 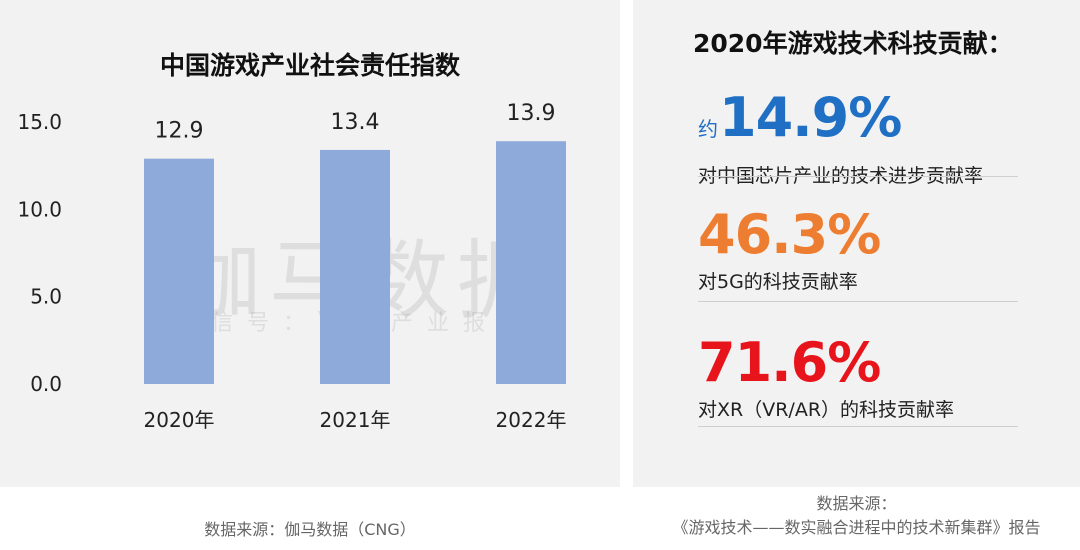 I want to click on stat-xr: 71.6% 对XR（VR/AR）的科技贡献率, so click(x=826, y=377).